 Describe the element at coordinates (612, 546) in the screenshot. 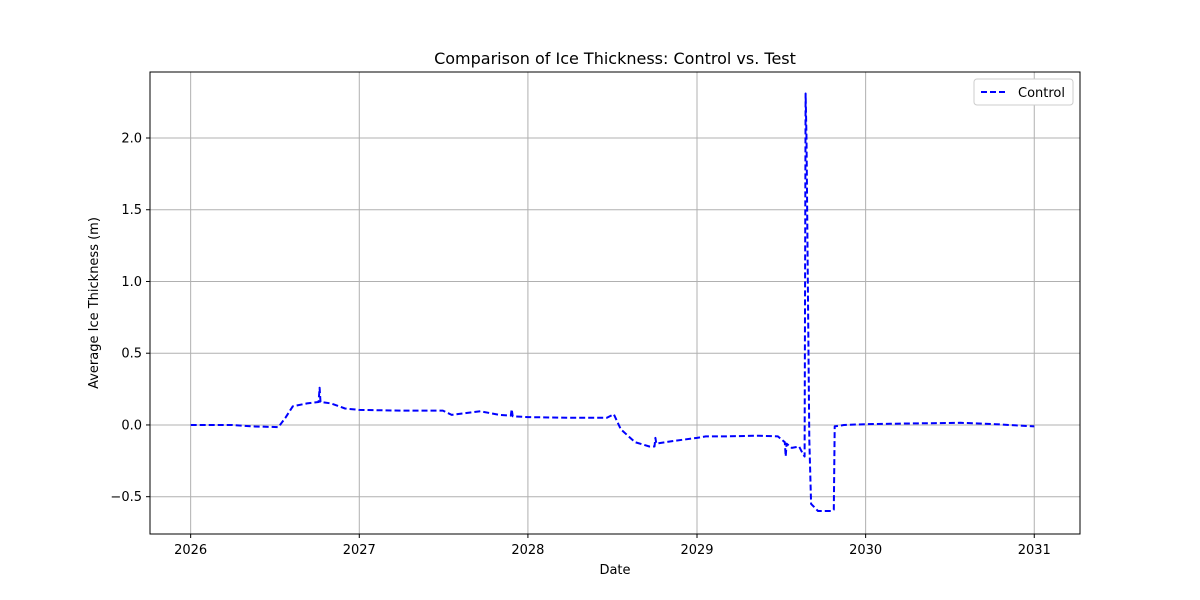

I see `x-axis: 2026 2027 2028 2029 2030 2031` at that location.